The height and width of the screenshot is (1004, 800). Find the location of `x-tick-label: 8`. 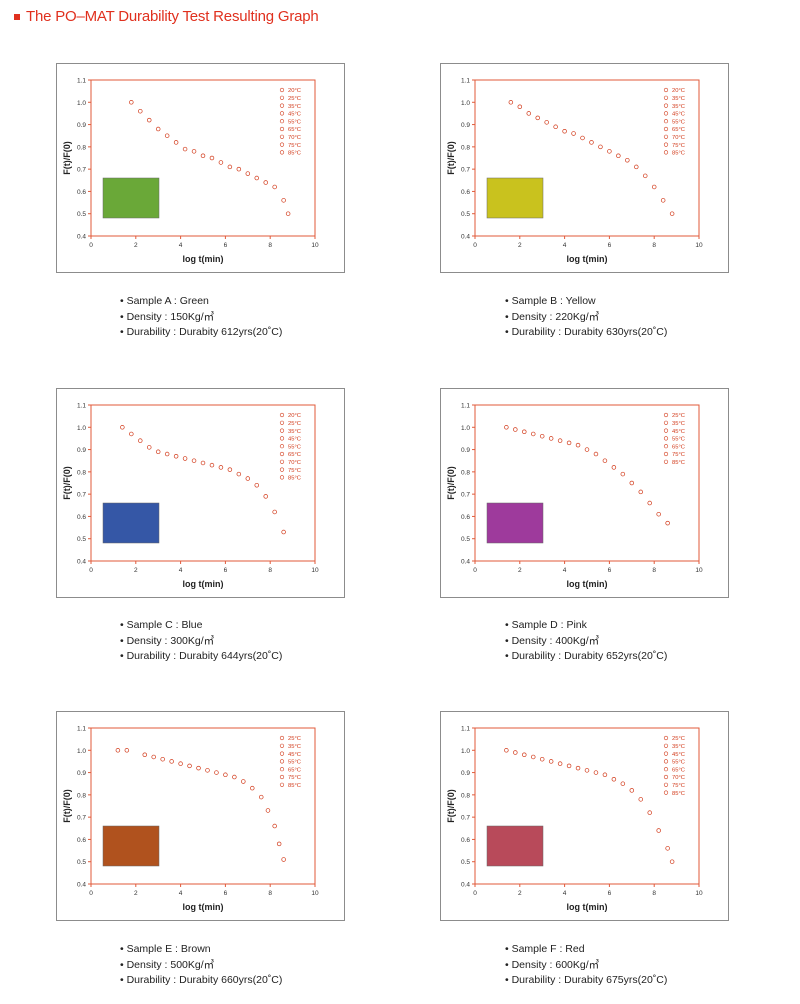

x-tick-label: 8 is located at coordinates (654, 570).